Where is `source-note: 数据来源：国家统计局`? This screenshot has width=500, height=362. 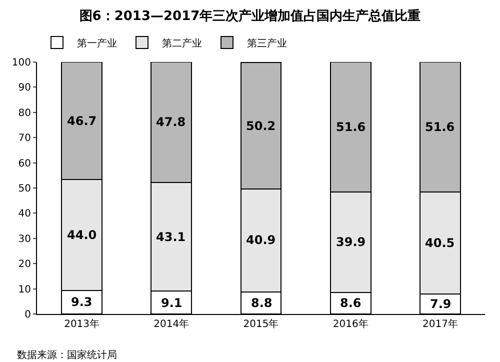
source-note: 数据来源：国家统计局 is located at coordinates (67, 355).